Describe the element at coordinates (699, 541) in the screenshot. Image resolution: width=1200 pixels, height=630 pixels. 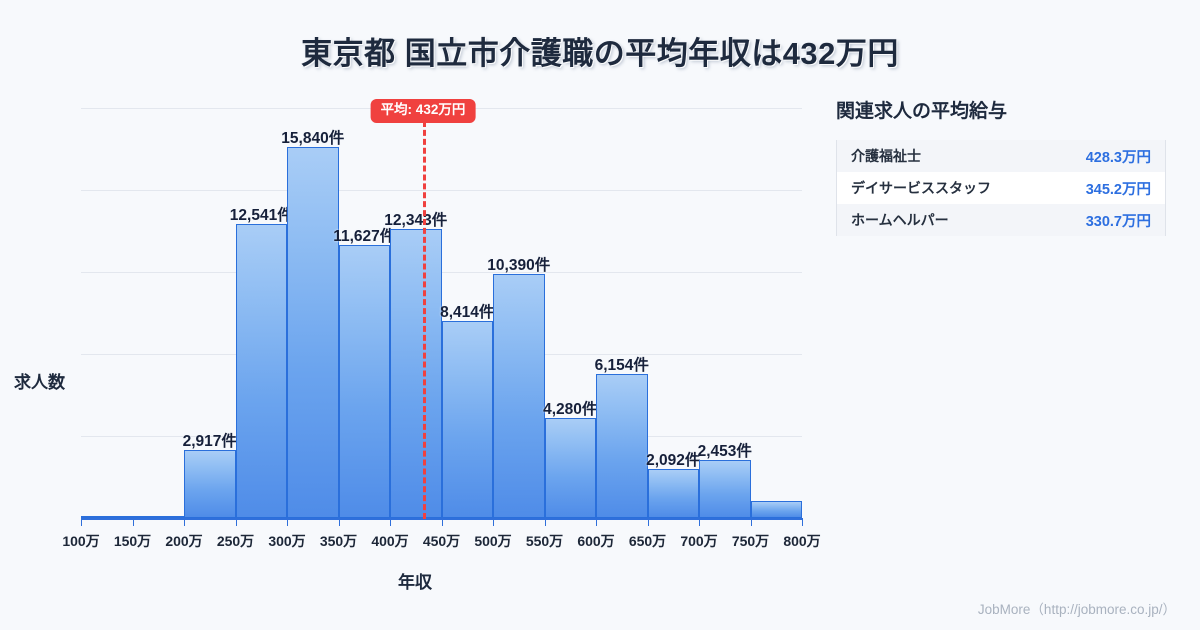
I see `x-axis-tick-label: 700万` at that location.